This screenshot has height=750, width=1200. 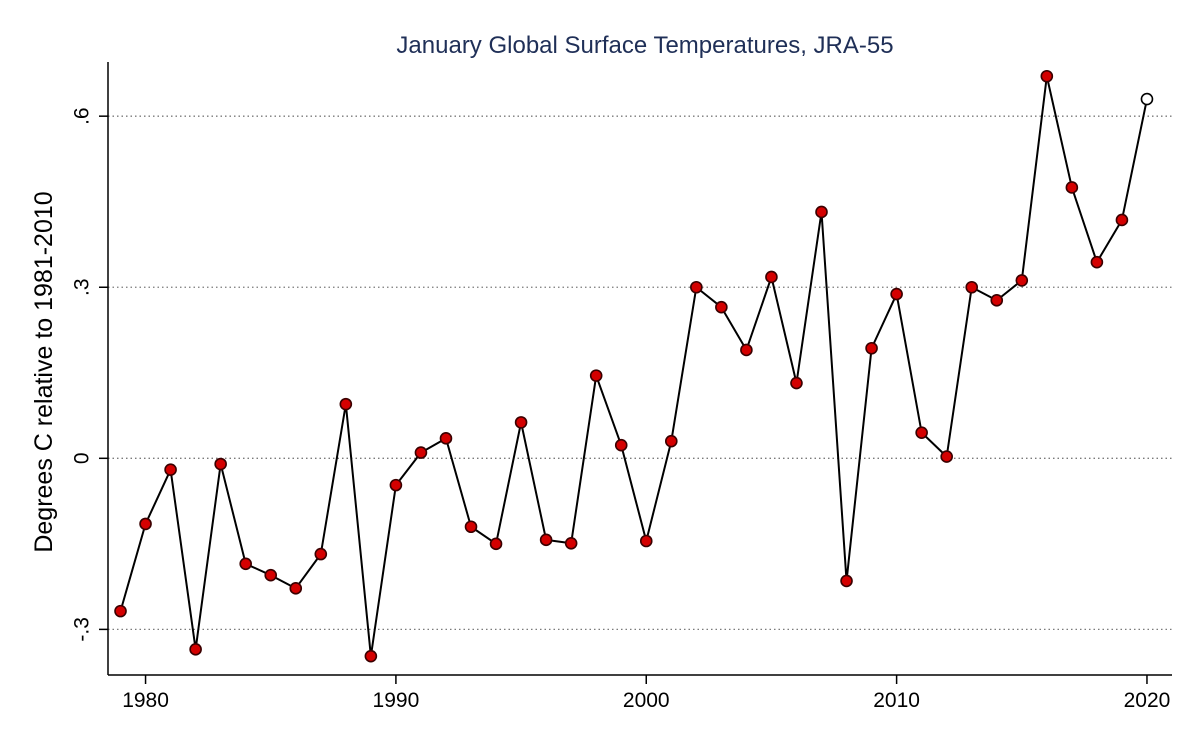 What do you see at coordinates (746, 350) in the screenshot?
I see `data-point-2004` at bounding box center [746, 350].